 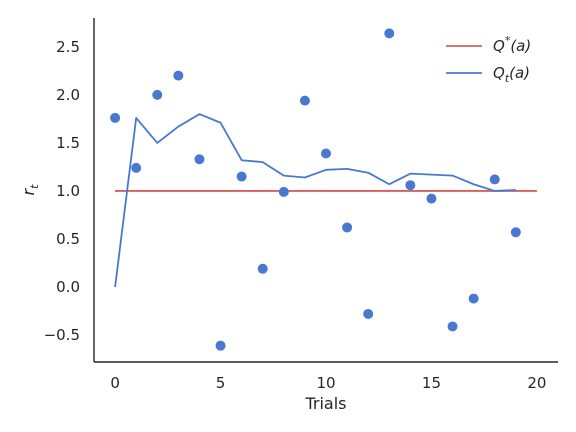 What do you see at coordinates (488, 59) in the screenshot?
I see `legend: Q*(a) Qt(a)` at bounding box center [488, 59].